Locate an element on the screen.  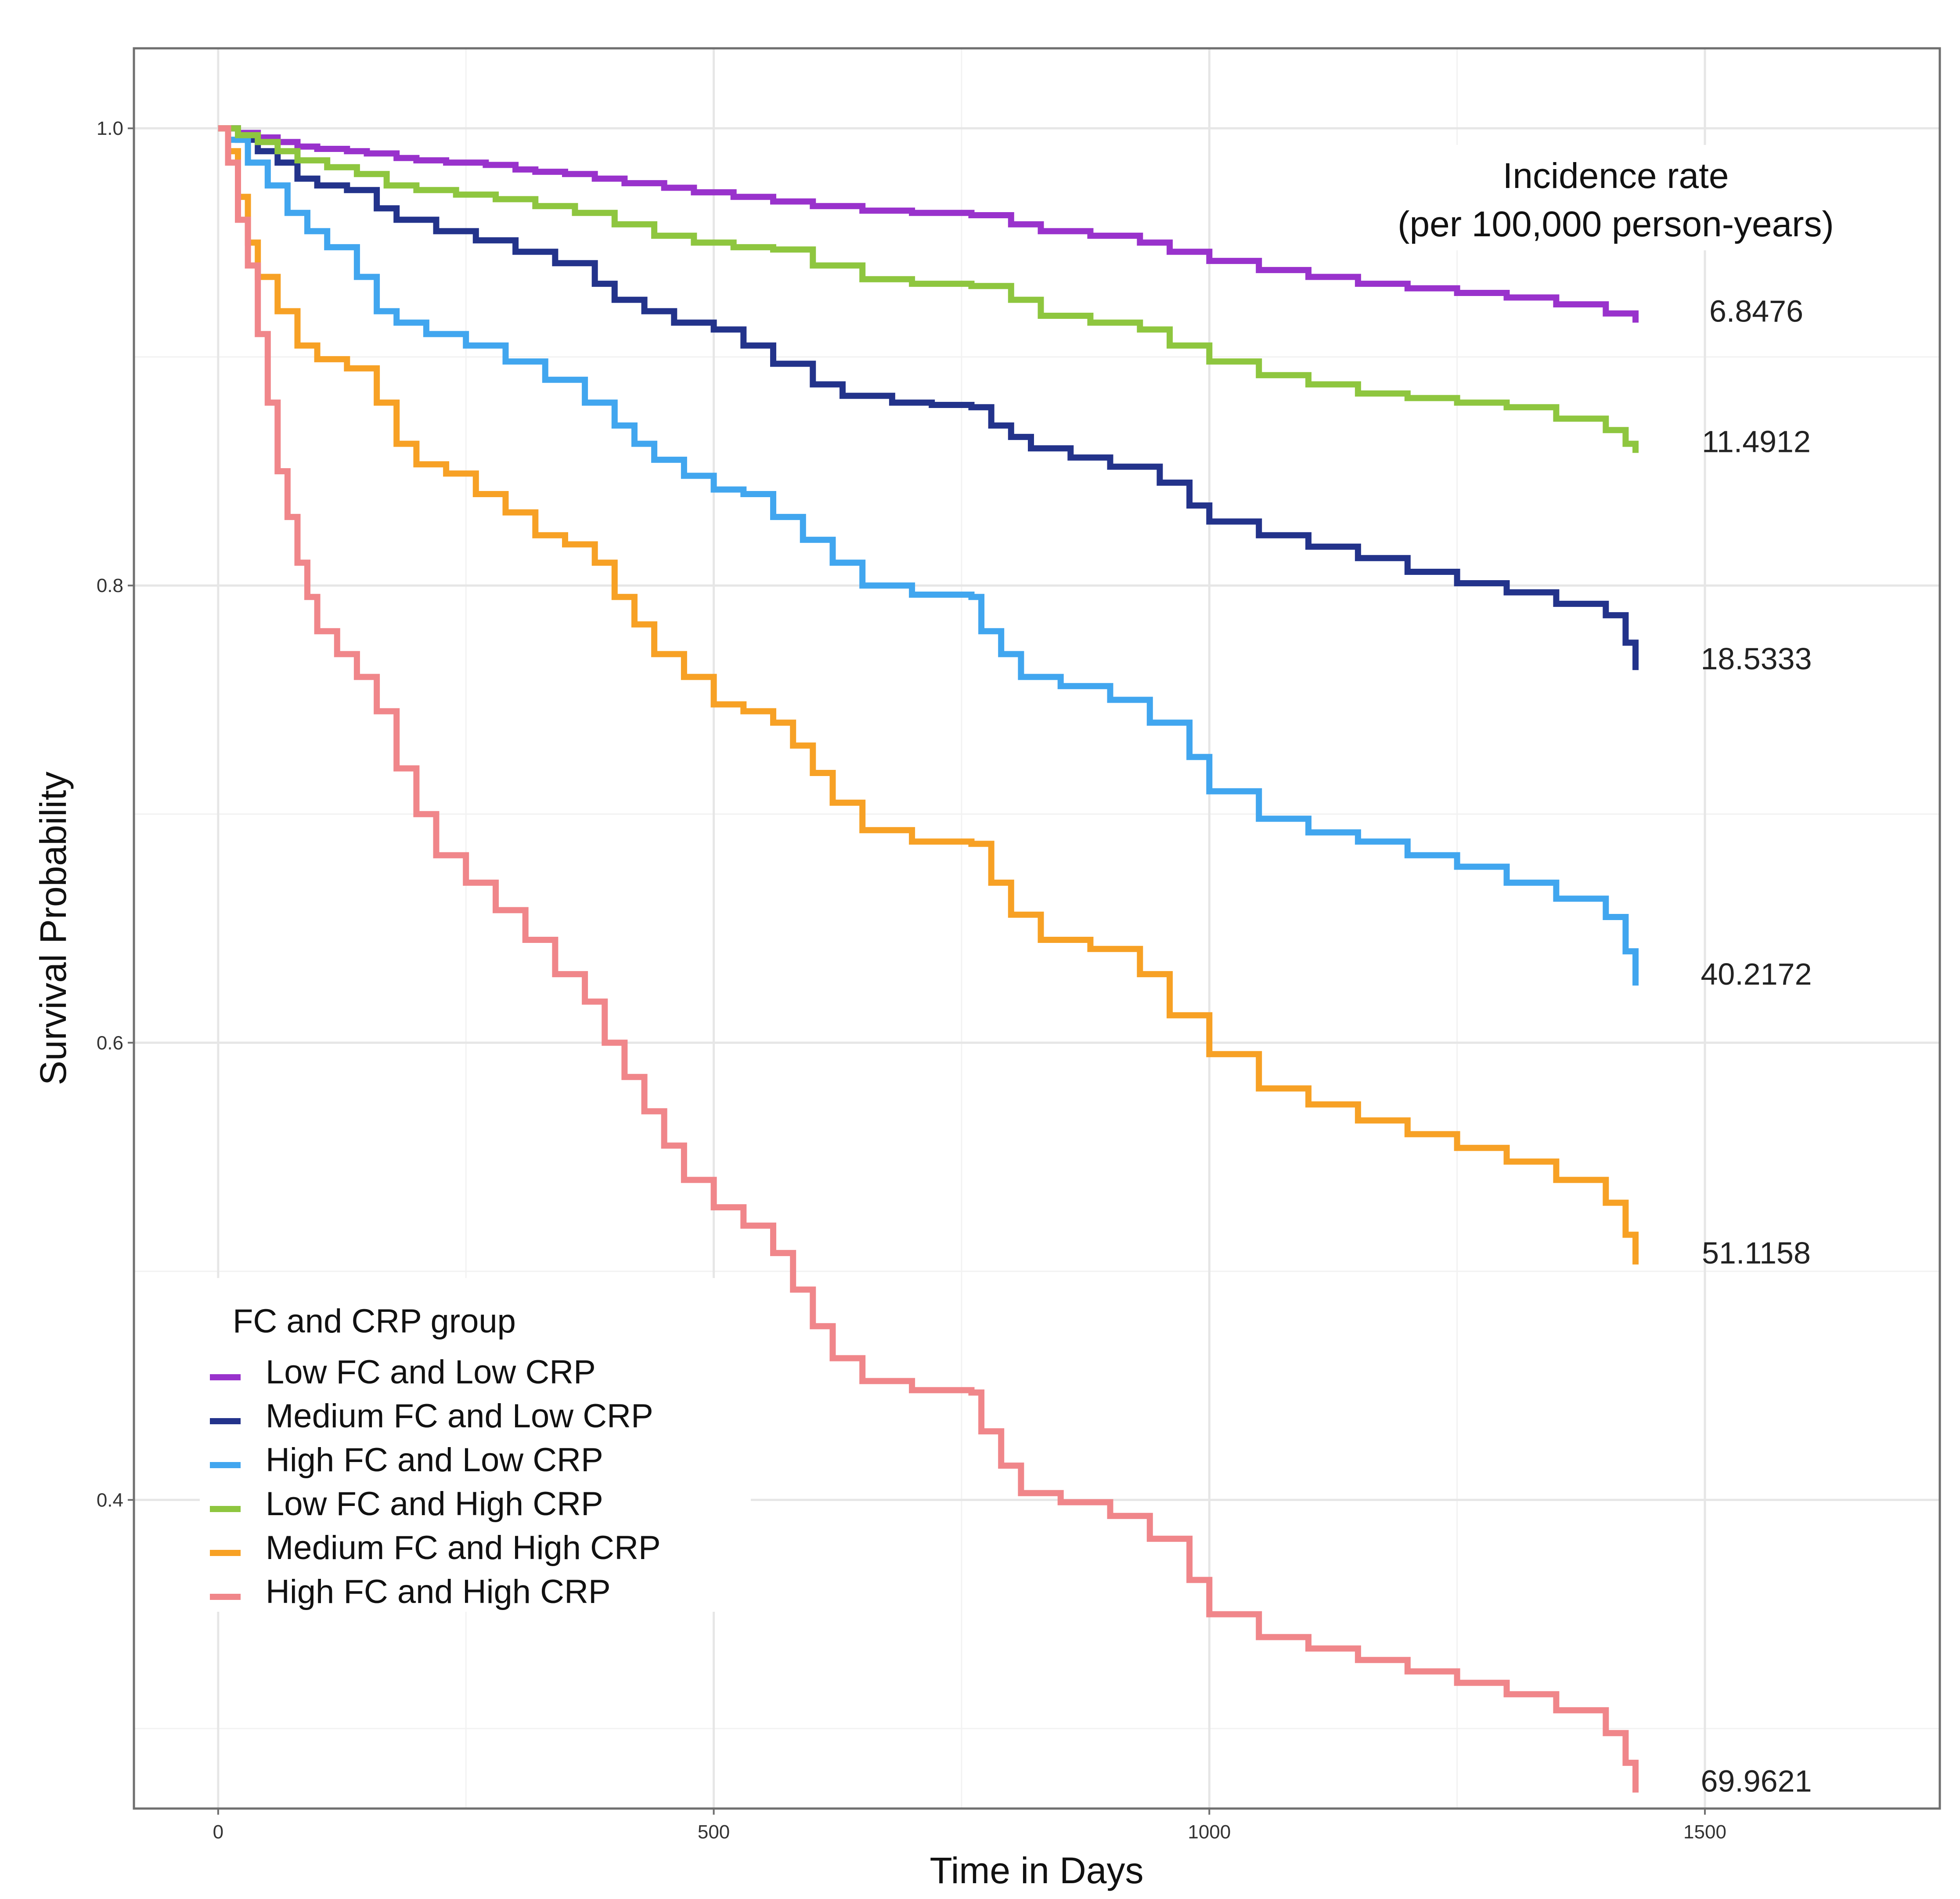
y-axis-title: Survival Probability is located at coordinates (53, 928).